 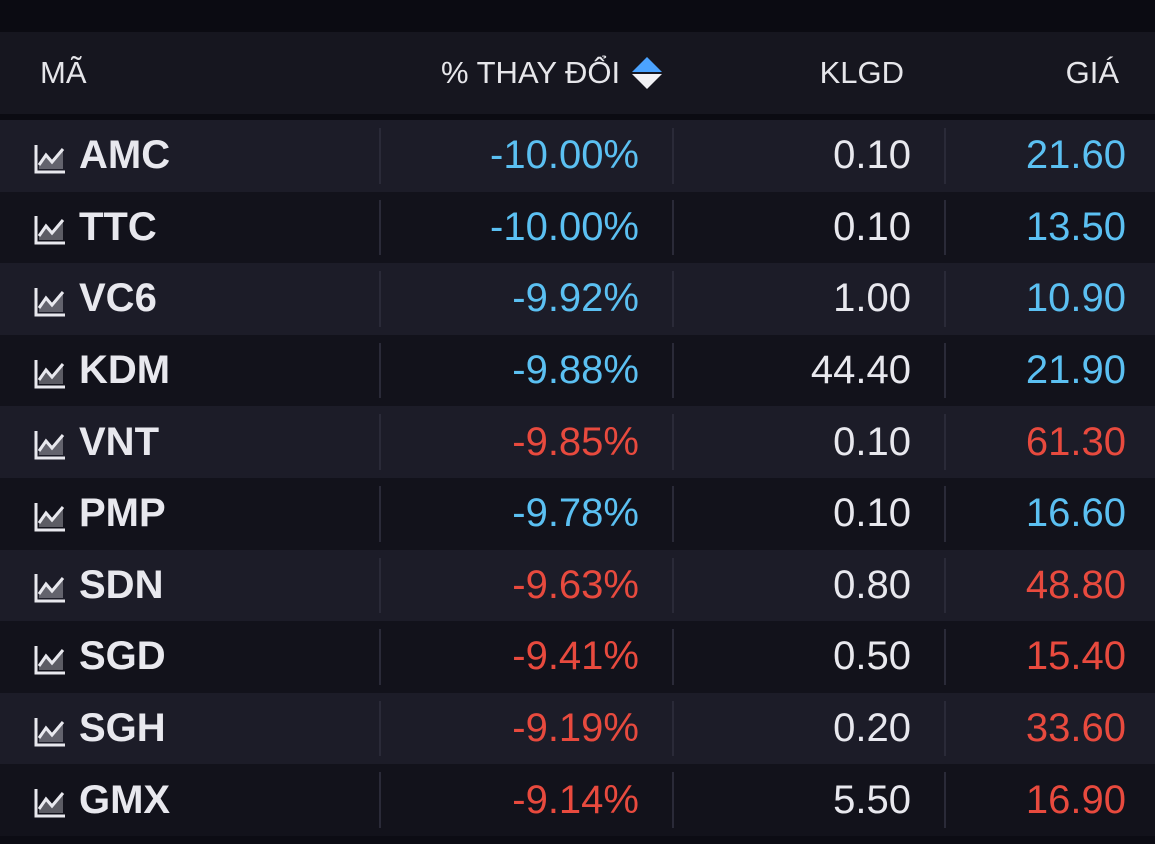 I want to click on stock-code: SGD, so click(x=122, y=656).